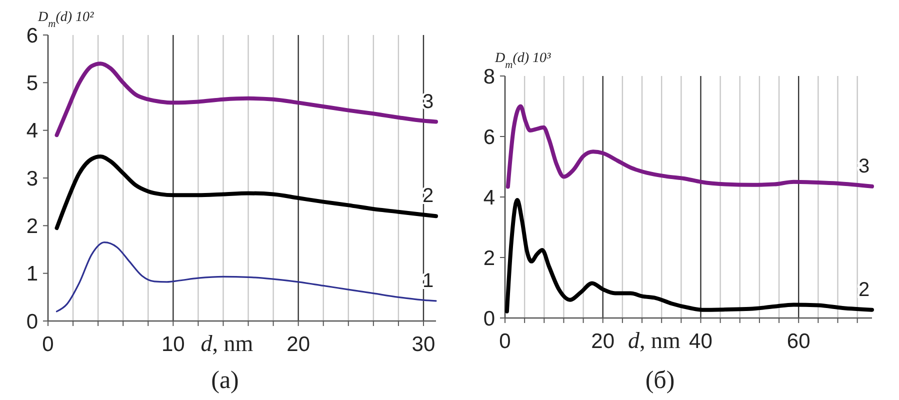  Describe the element at coordinates (225, 380) in the screenshot. I see `text: (a)` at that location.